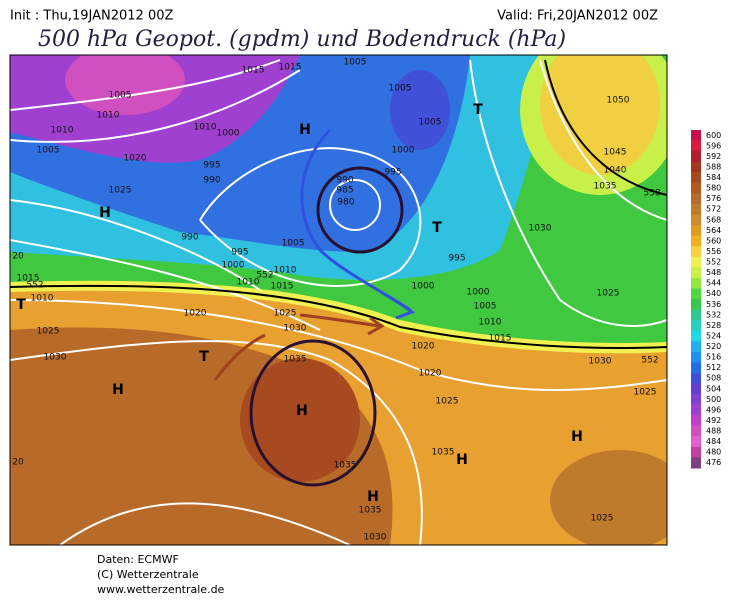 The height and width of the screenshot is (608, 732). Describe the element at coordinates (713, 198) in the screenshot. I see `colorbar-label: 576` at that location.